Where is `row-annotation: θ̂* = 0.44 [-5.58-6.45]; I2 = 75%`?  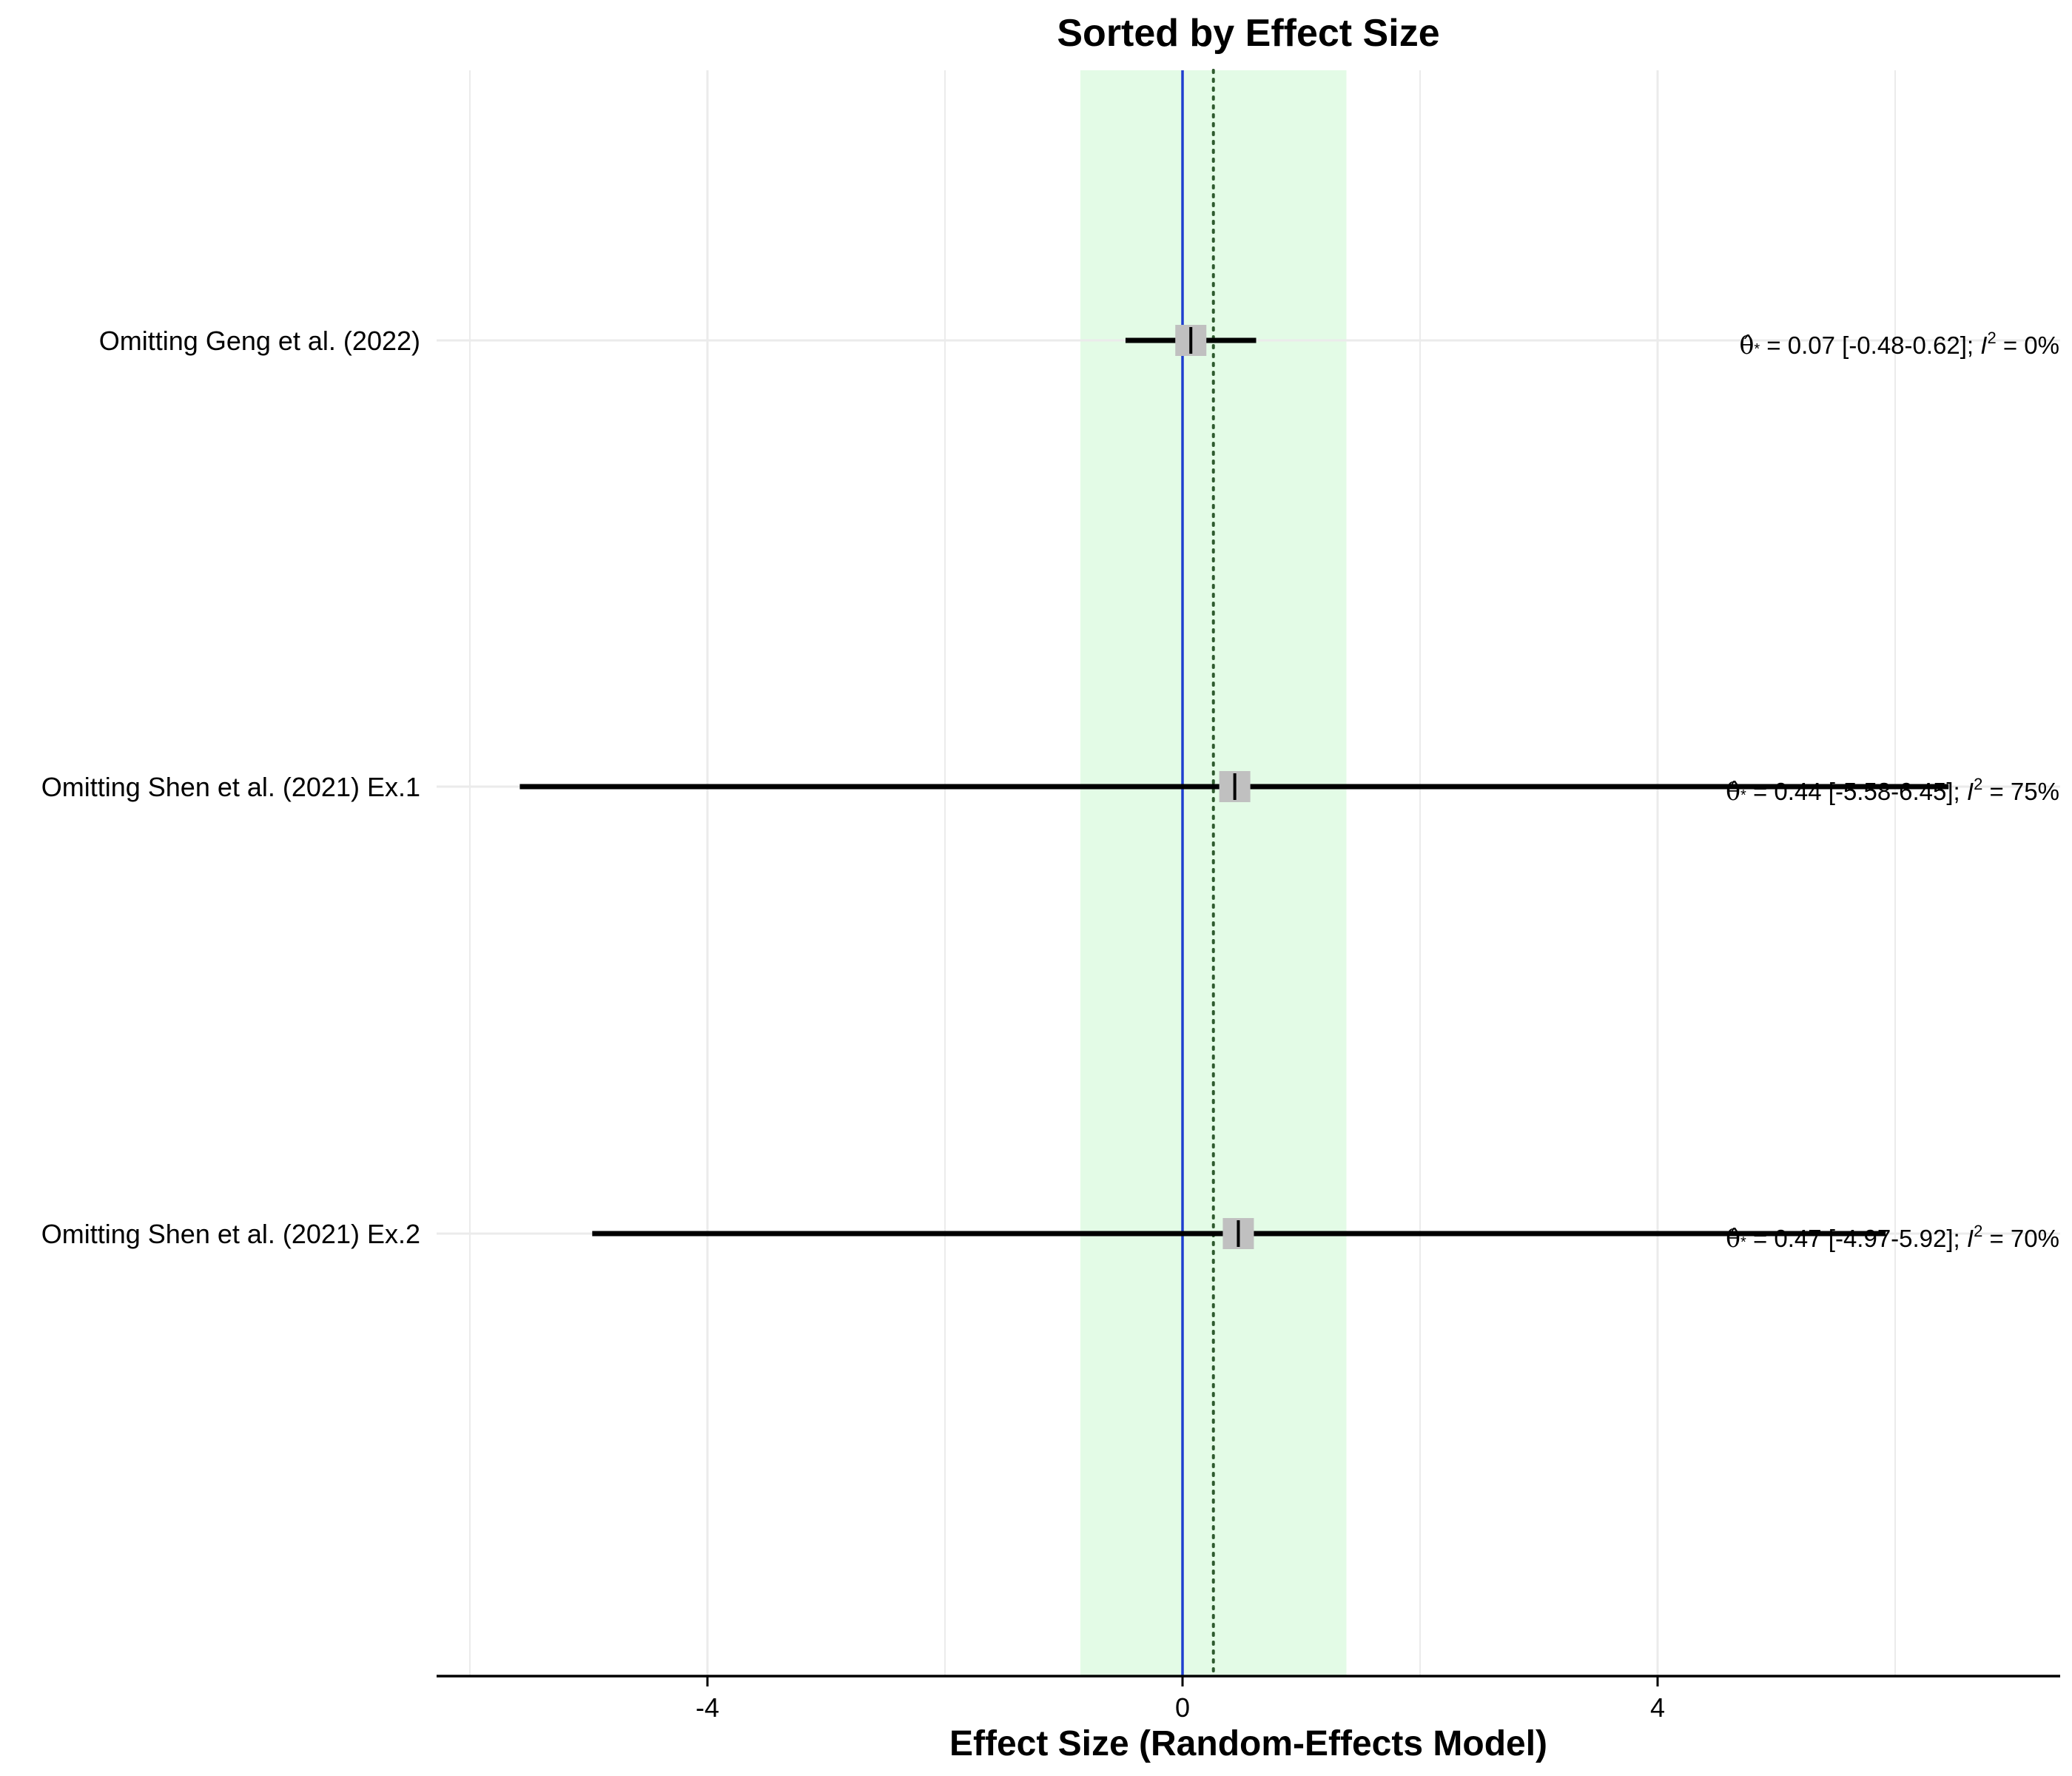
row-annotation: θ̂* = 0.44 [-5.58-6.45]; I2 = 75% is located at coordinates (1892, 790).